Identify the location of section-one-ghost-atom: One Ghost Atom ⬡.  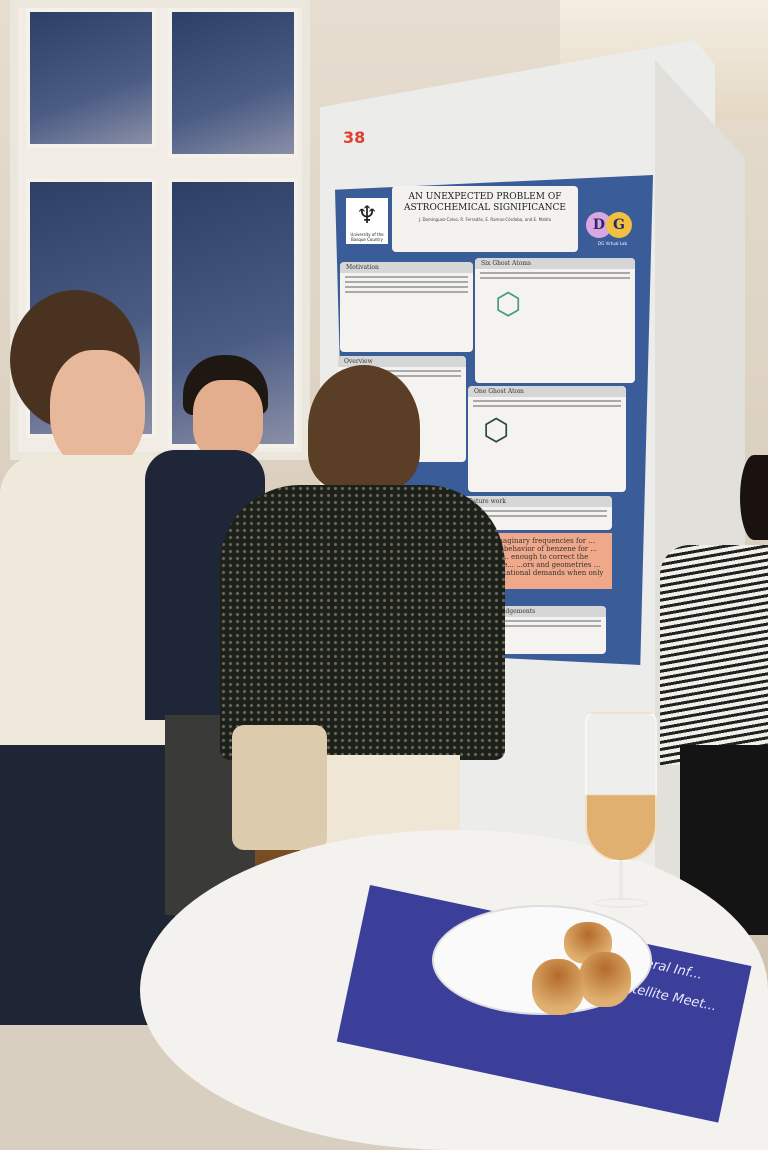
(547, 439).